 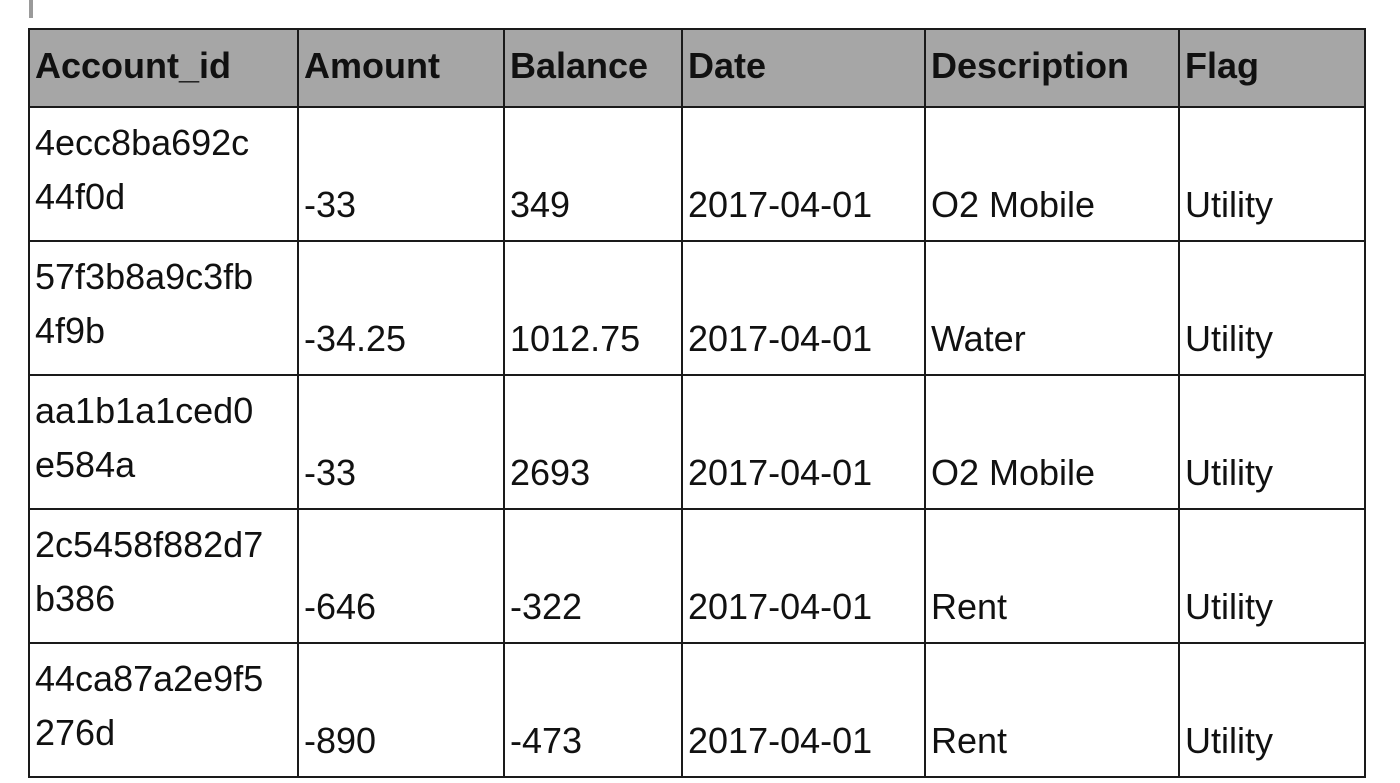 I want to click on header-date: Date, so click(x=803, y=68).